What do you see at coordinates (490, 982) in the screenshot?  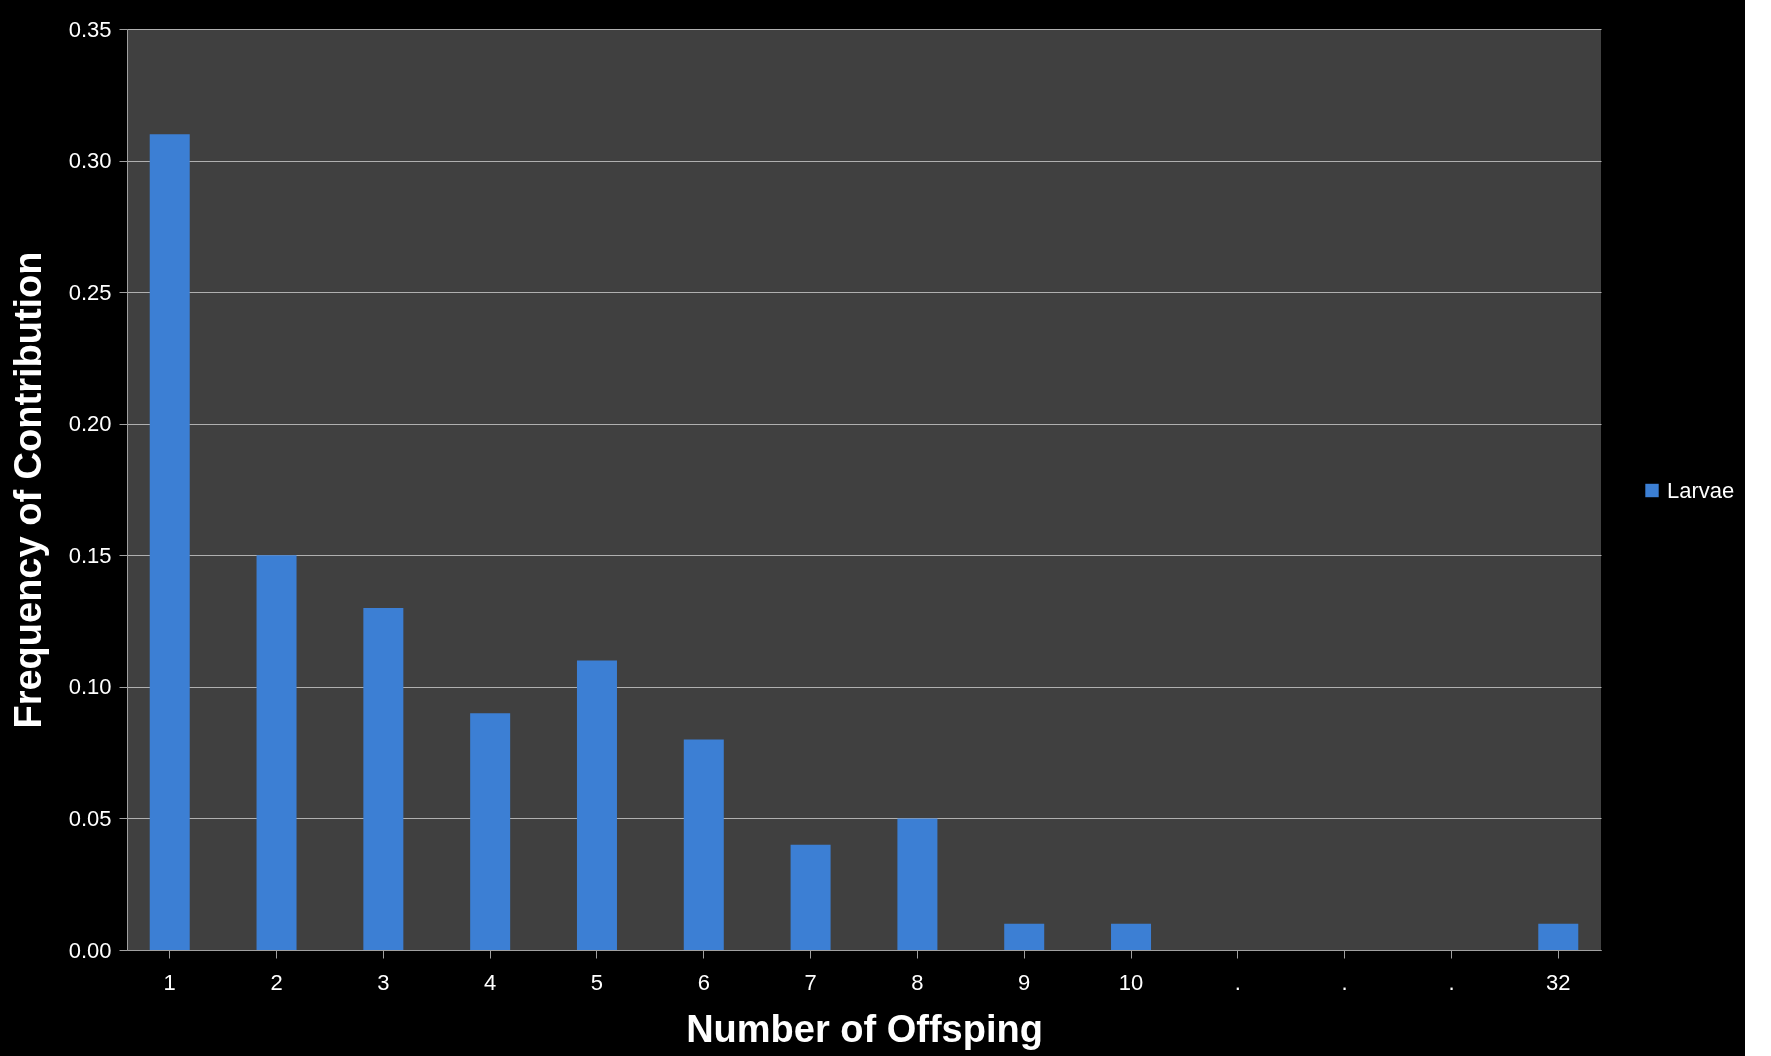 I see `x-tick-label: 4` at bounding box center [490, 982].